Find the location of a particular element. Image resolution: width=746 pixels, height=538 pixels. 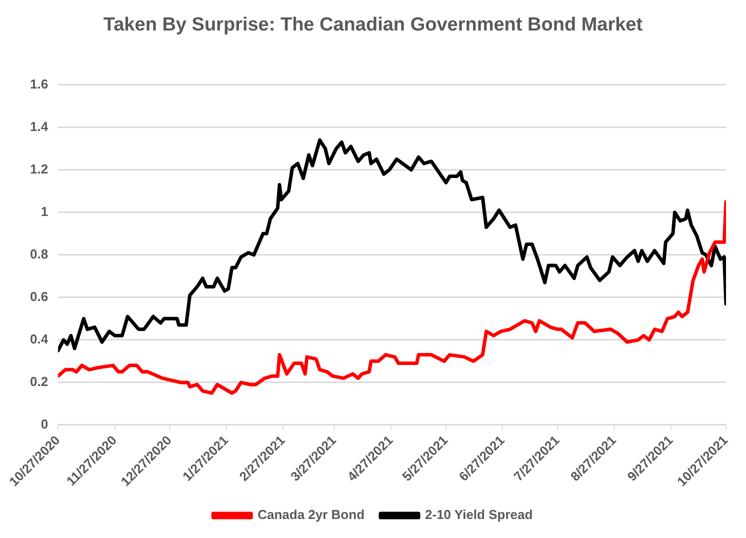

legend-label: Canada 2yr Bond is located at coordinates (311, 514).